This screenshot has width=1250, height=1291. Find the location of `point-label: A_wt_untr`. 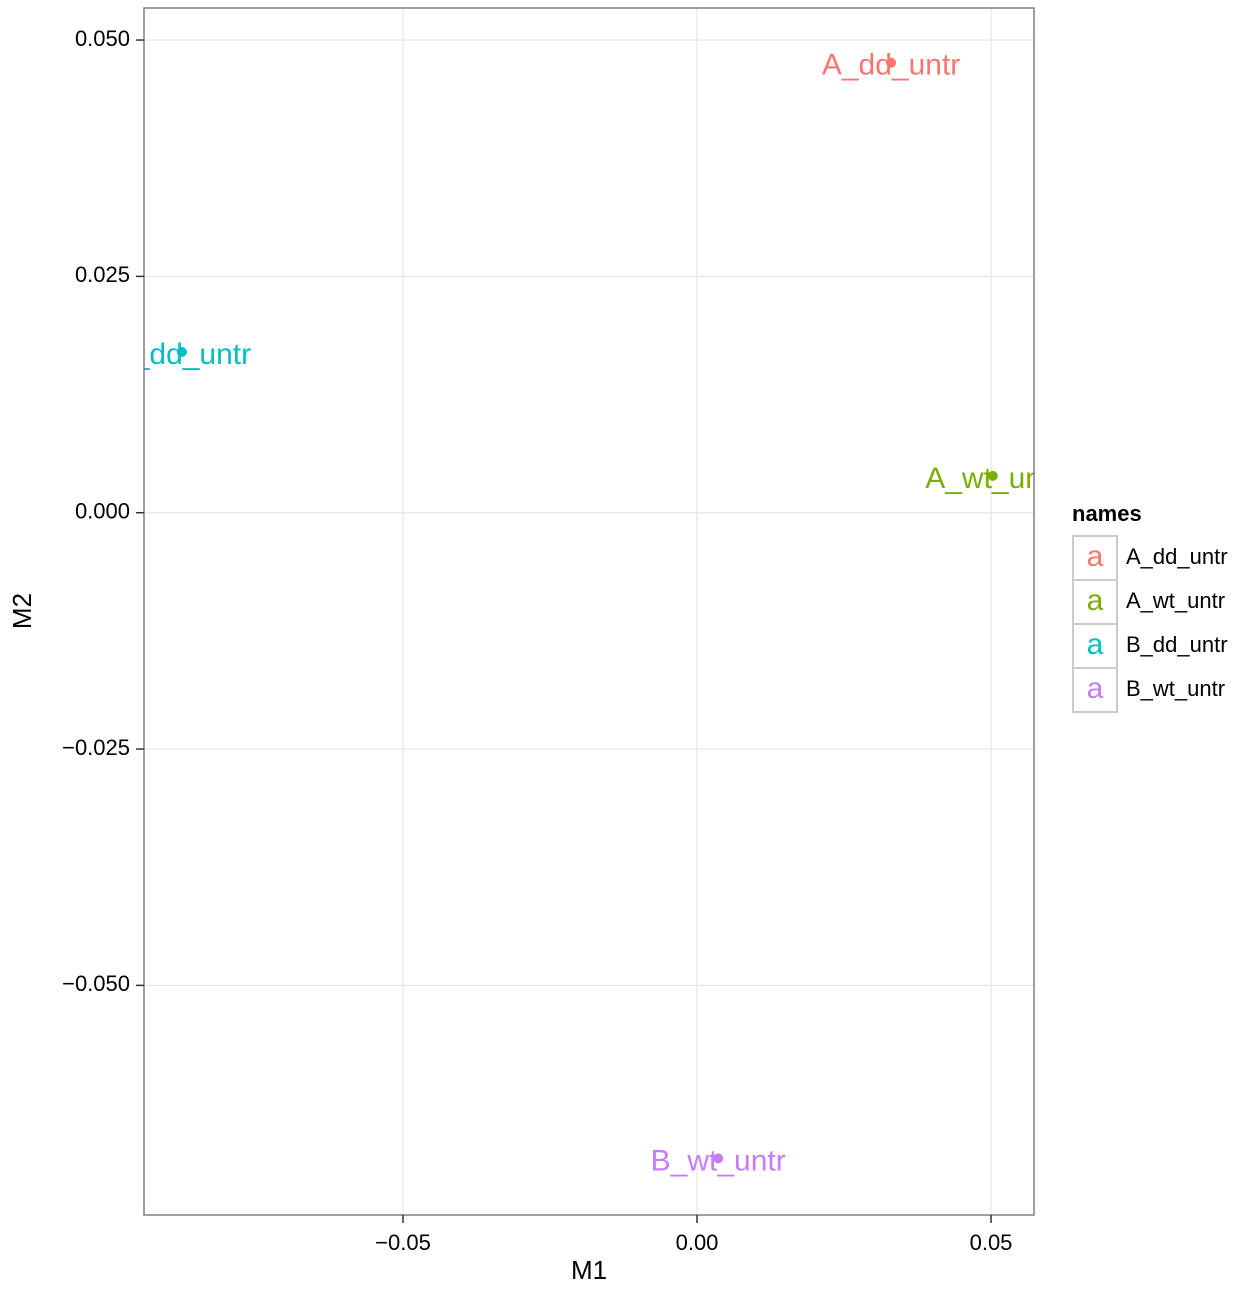

point-label: A_wt_untr is located at coordinates (992, 478).